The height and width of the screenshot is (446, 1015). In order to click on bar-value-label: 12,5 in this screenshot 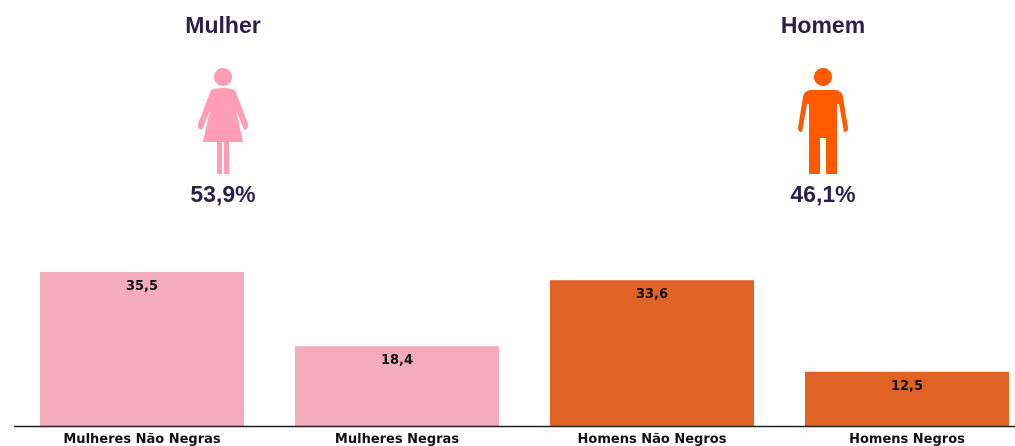, I will do `click(907, 386)`.